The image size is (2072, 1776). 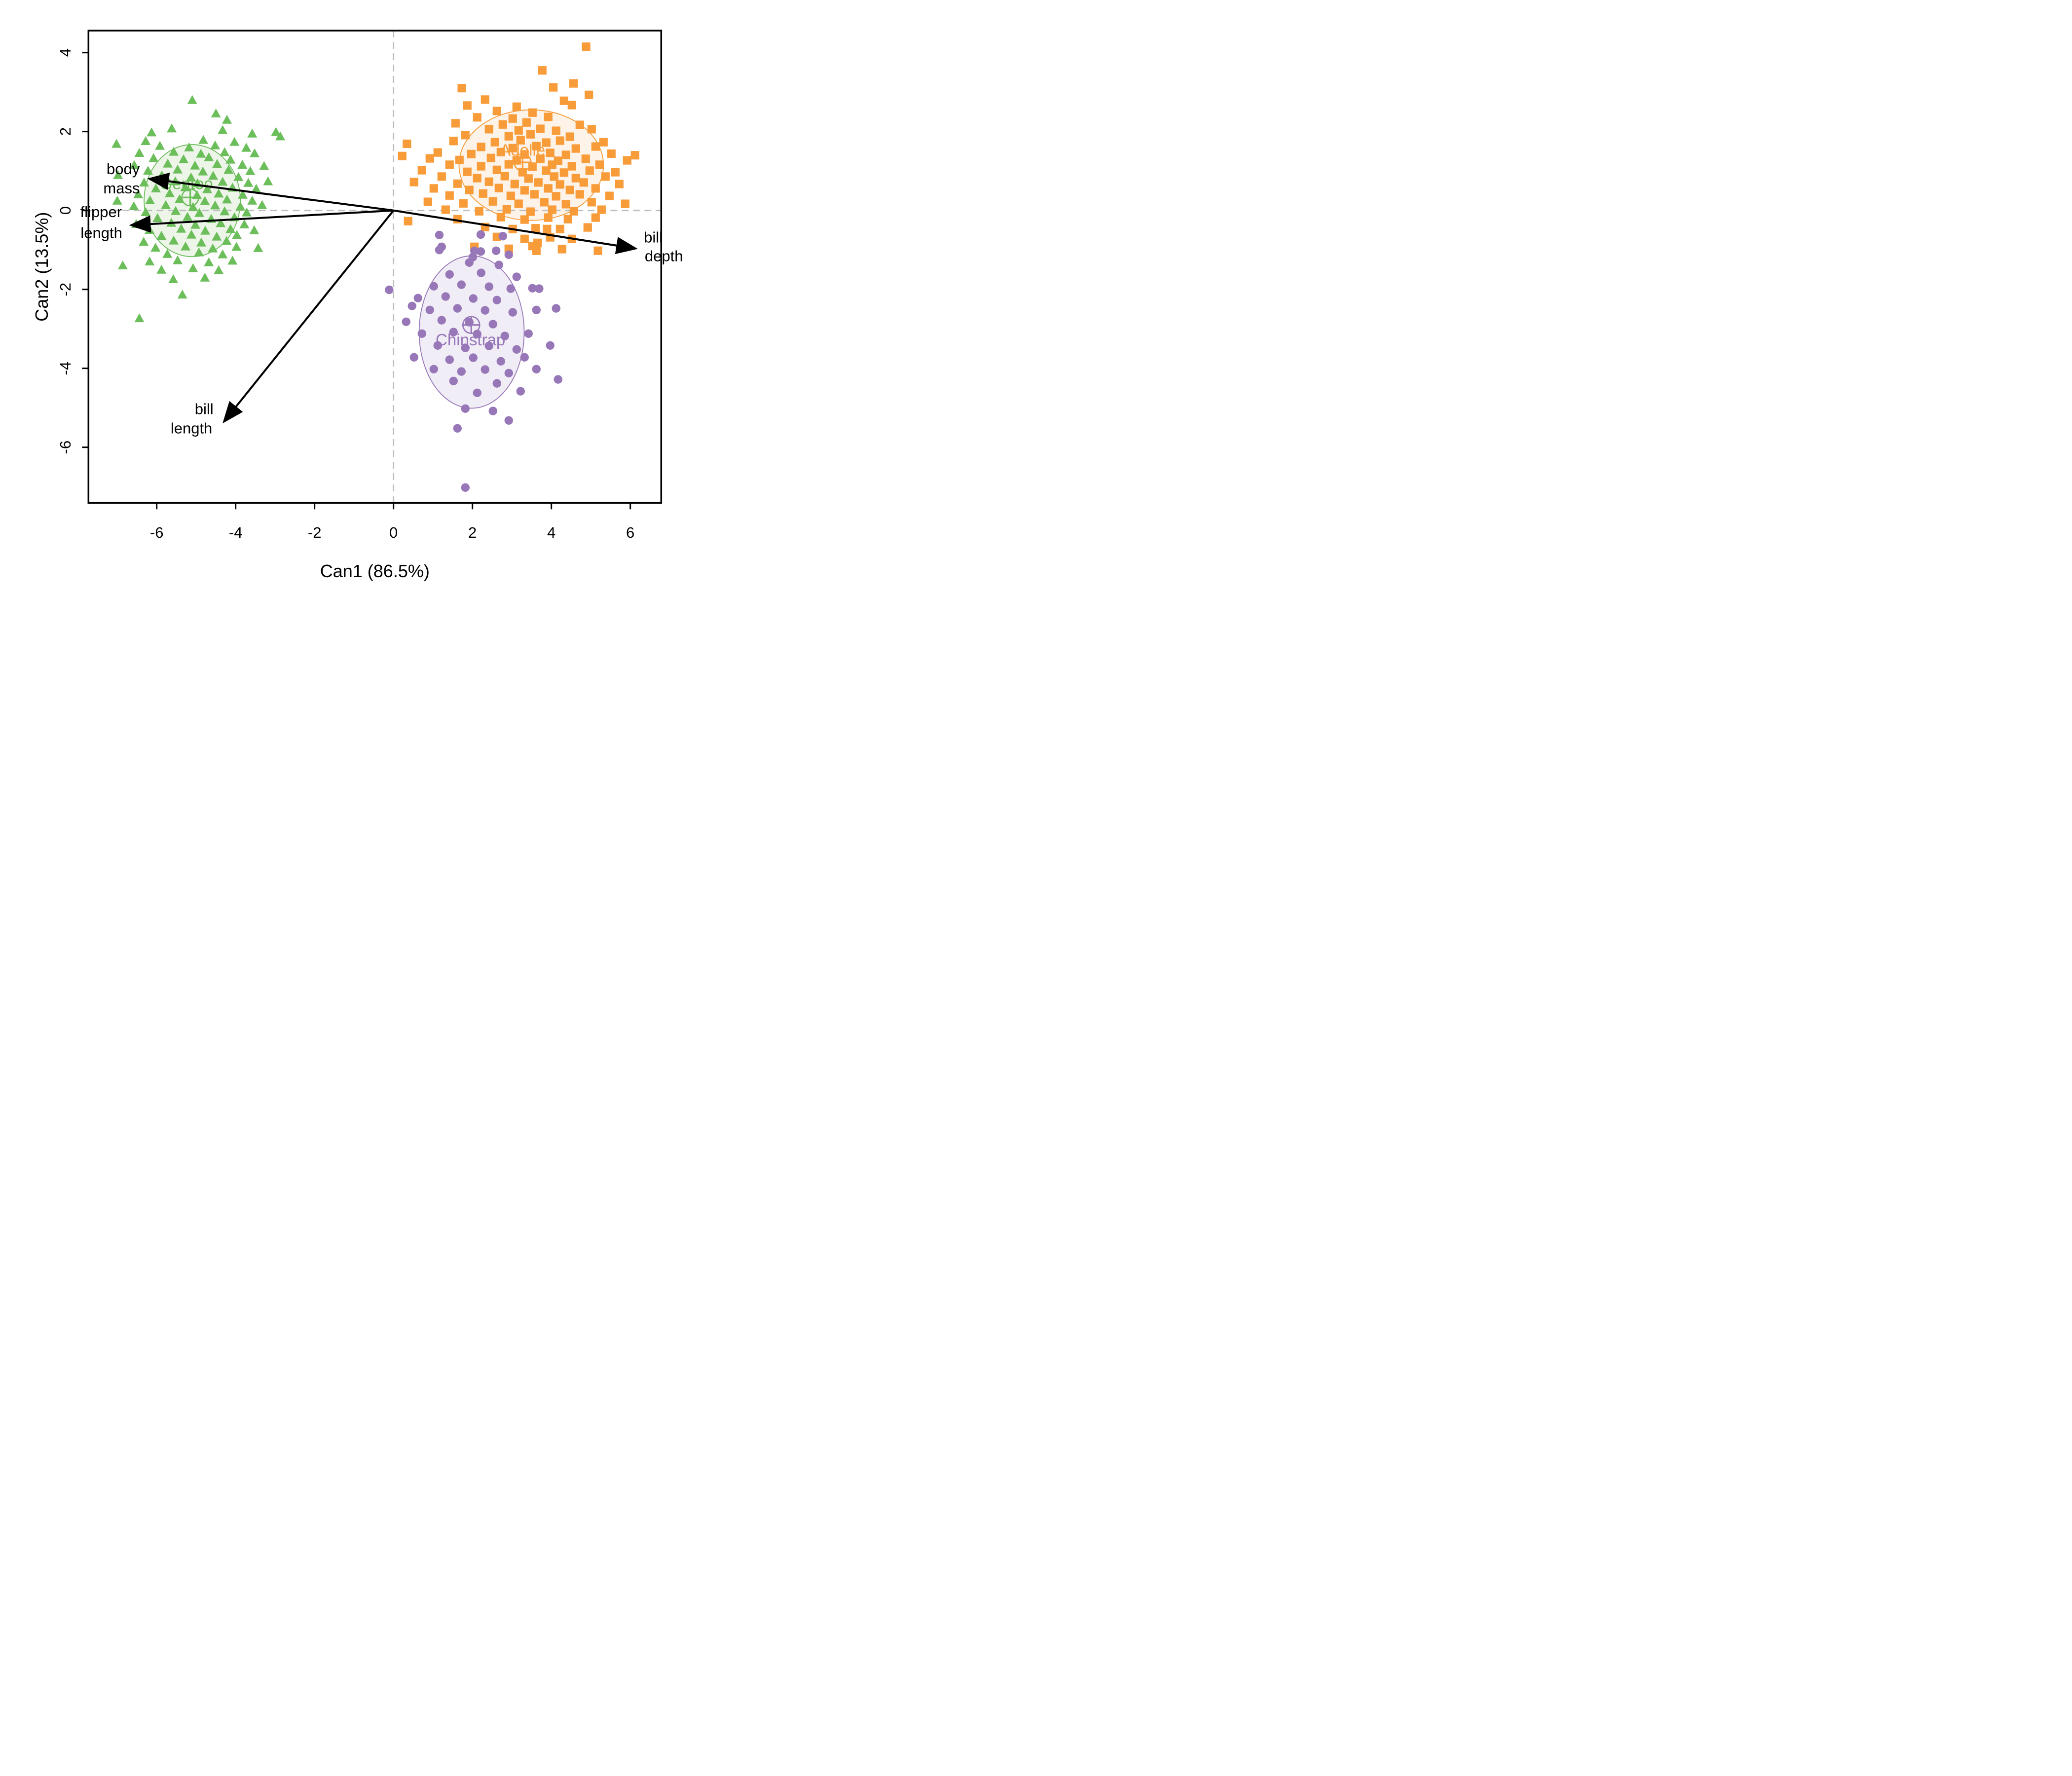 What do you see at coordinates (270, 192) in the screenshot?
I see `arrow-body-mass` at bounding box center [270, 192].